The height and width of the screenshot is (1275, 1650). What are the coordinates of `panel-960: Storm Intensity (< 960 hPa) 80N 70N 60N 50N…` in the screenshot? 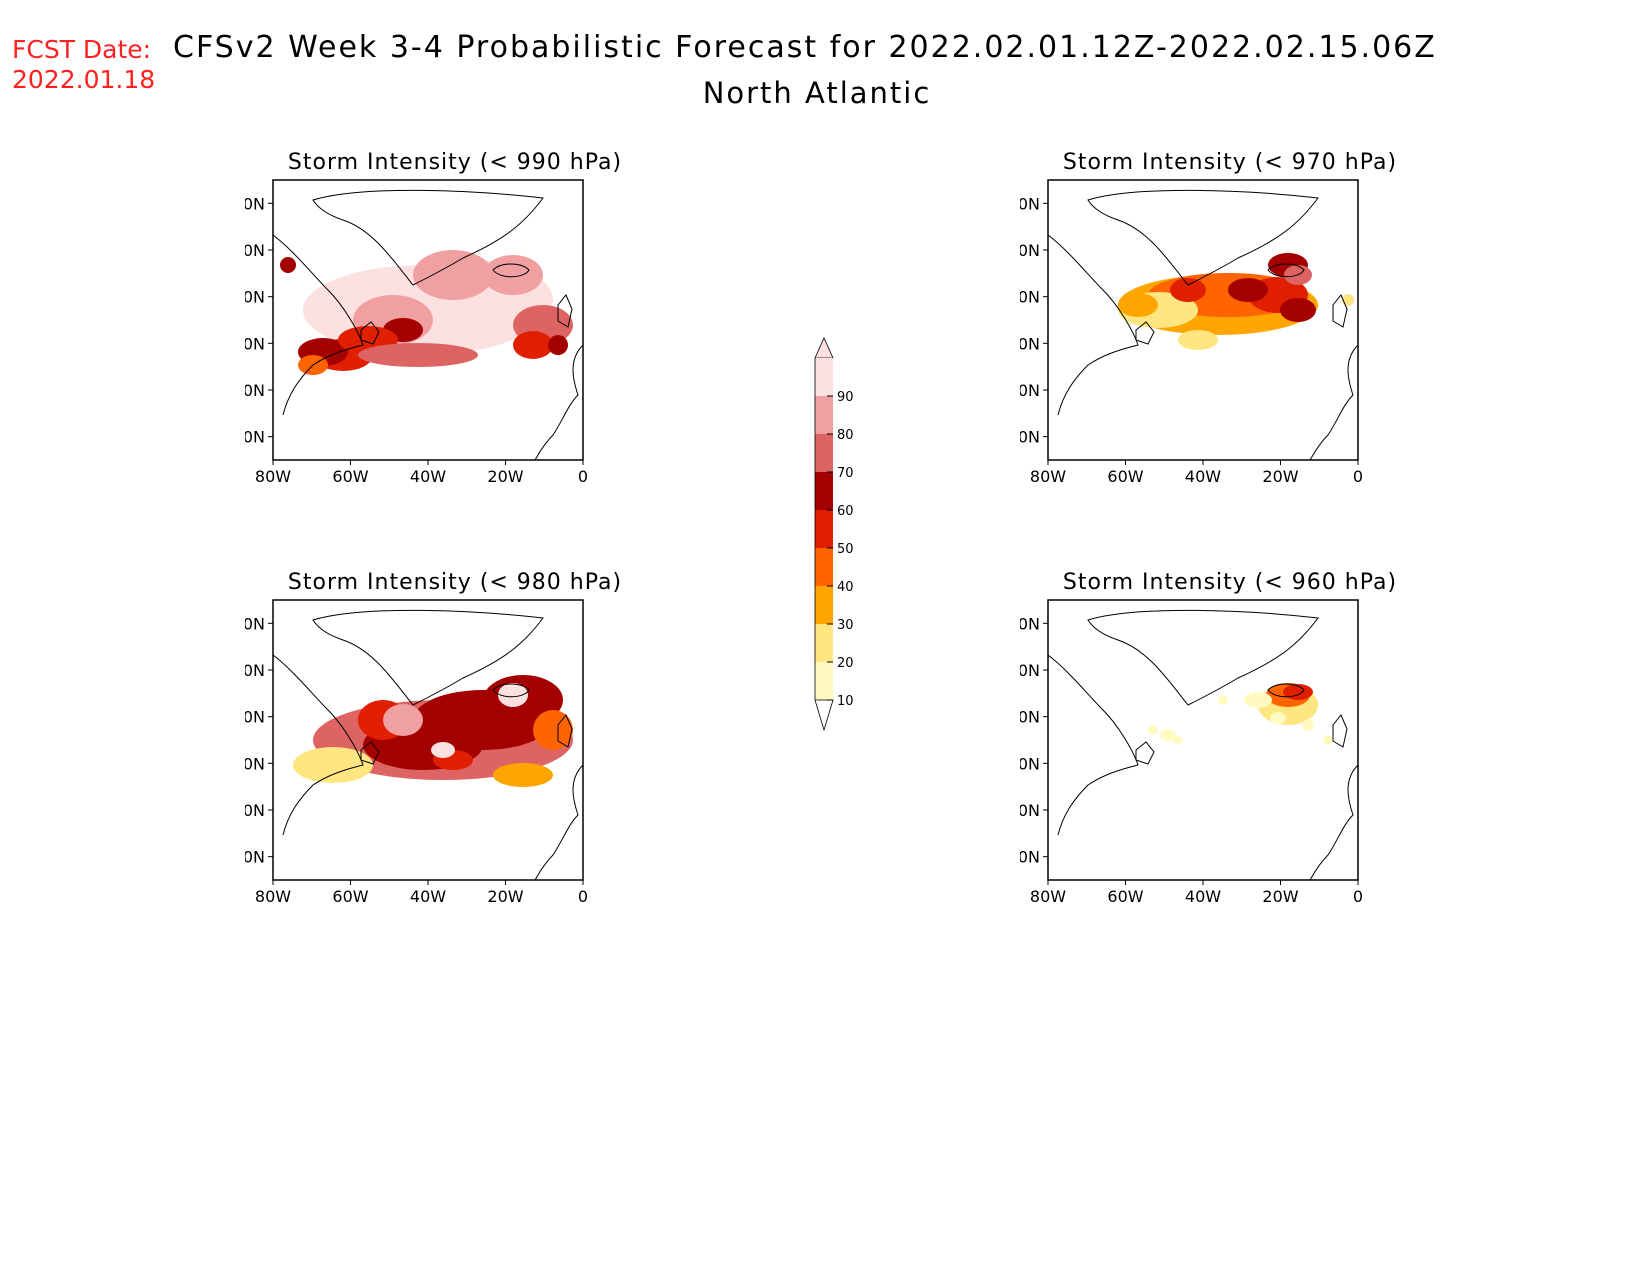 It's located at (1230, 770).